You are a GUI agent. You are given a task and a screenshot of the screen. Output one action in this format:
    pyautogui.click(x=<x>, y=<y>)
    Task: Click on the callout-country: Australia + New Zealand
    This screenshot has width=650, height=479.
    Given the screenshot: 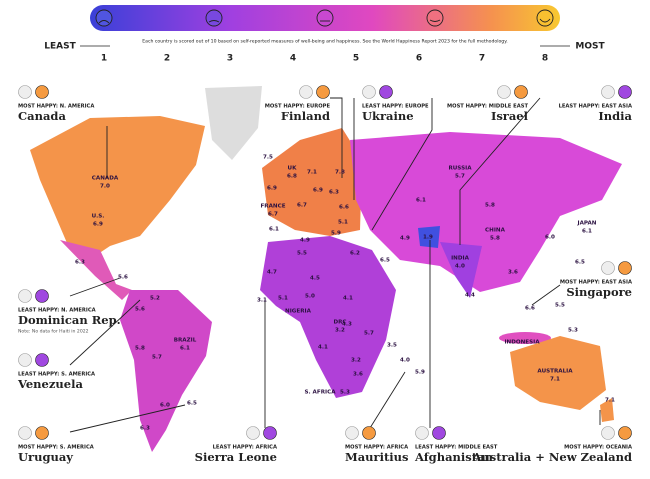 What is the action you would take?
    pyautogui.click(x=551, y=457)
    